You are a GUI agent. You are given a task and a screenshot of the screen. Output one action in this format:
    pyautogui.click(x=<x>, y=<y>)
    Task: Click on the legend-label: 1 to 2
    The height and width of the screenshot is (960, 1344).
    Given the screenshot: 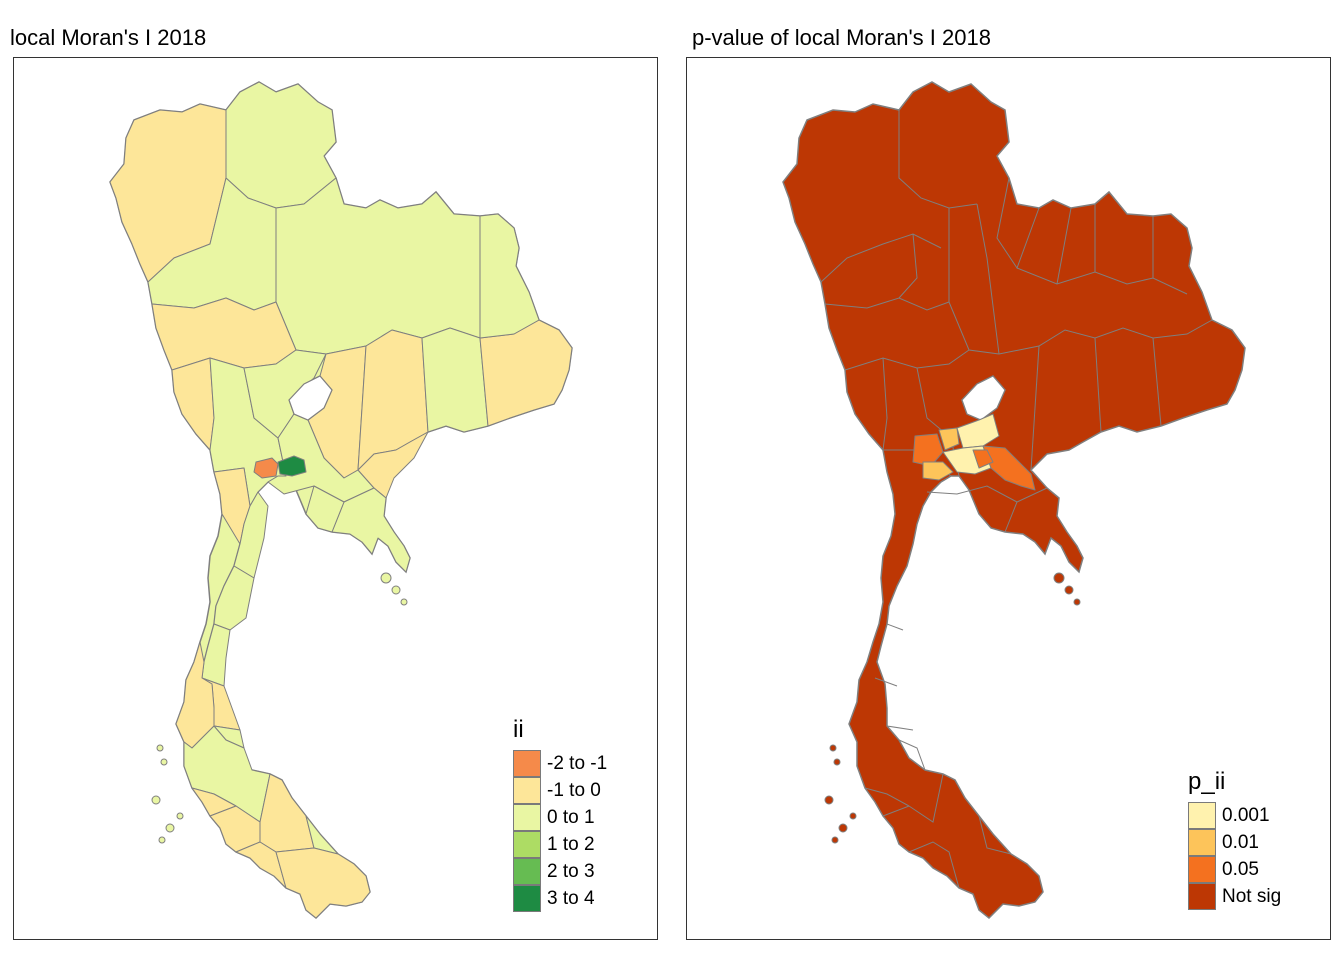 What is the action you would take?
    pyautogui.click(x=571, y=844)
    